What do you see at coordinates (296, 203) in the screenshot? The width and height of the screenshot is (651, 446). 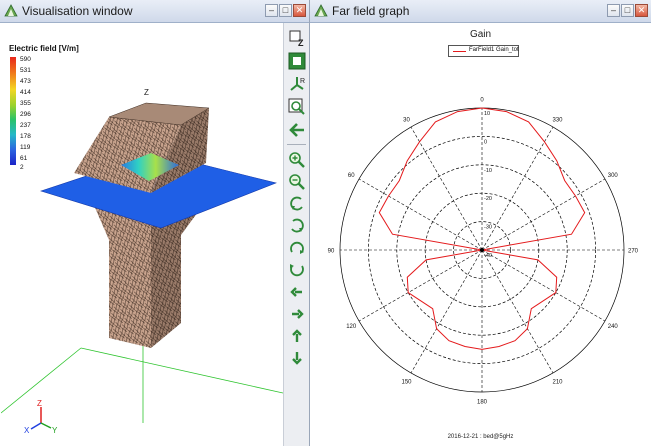 I see `rotate-left-icon` at bounding box center [296, 203].